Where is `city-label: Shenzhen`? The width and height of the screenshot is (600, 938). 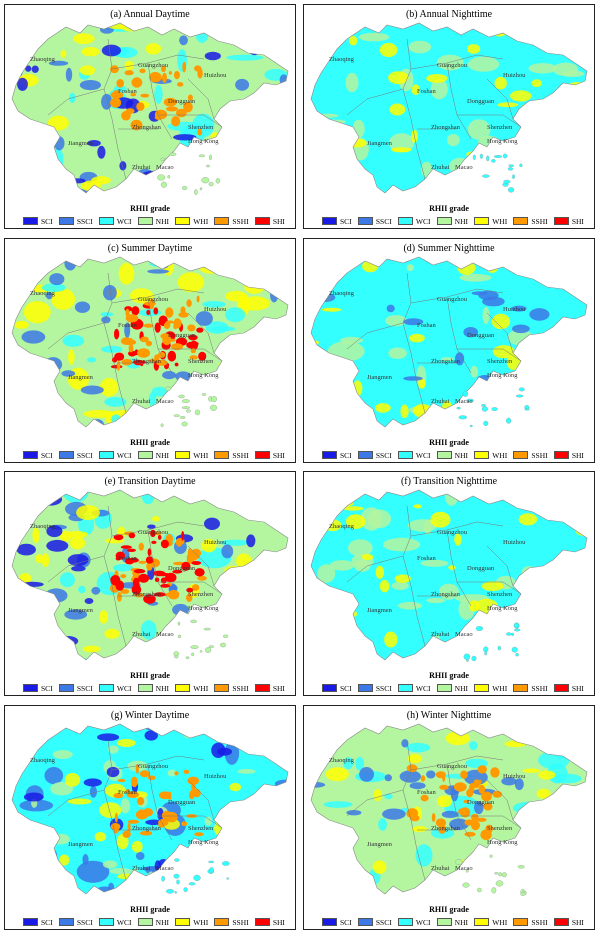
city-label: Shenzhen is located at coordinates (500, 361).